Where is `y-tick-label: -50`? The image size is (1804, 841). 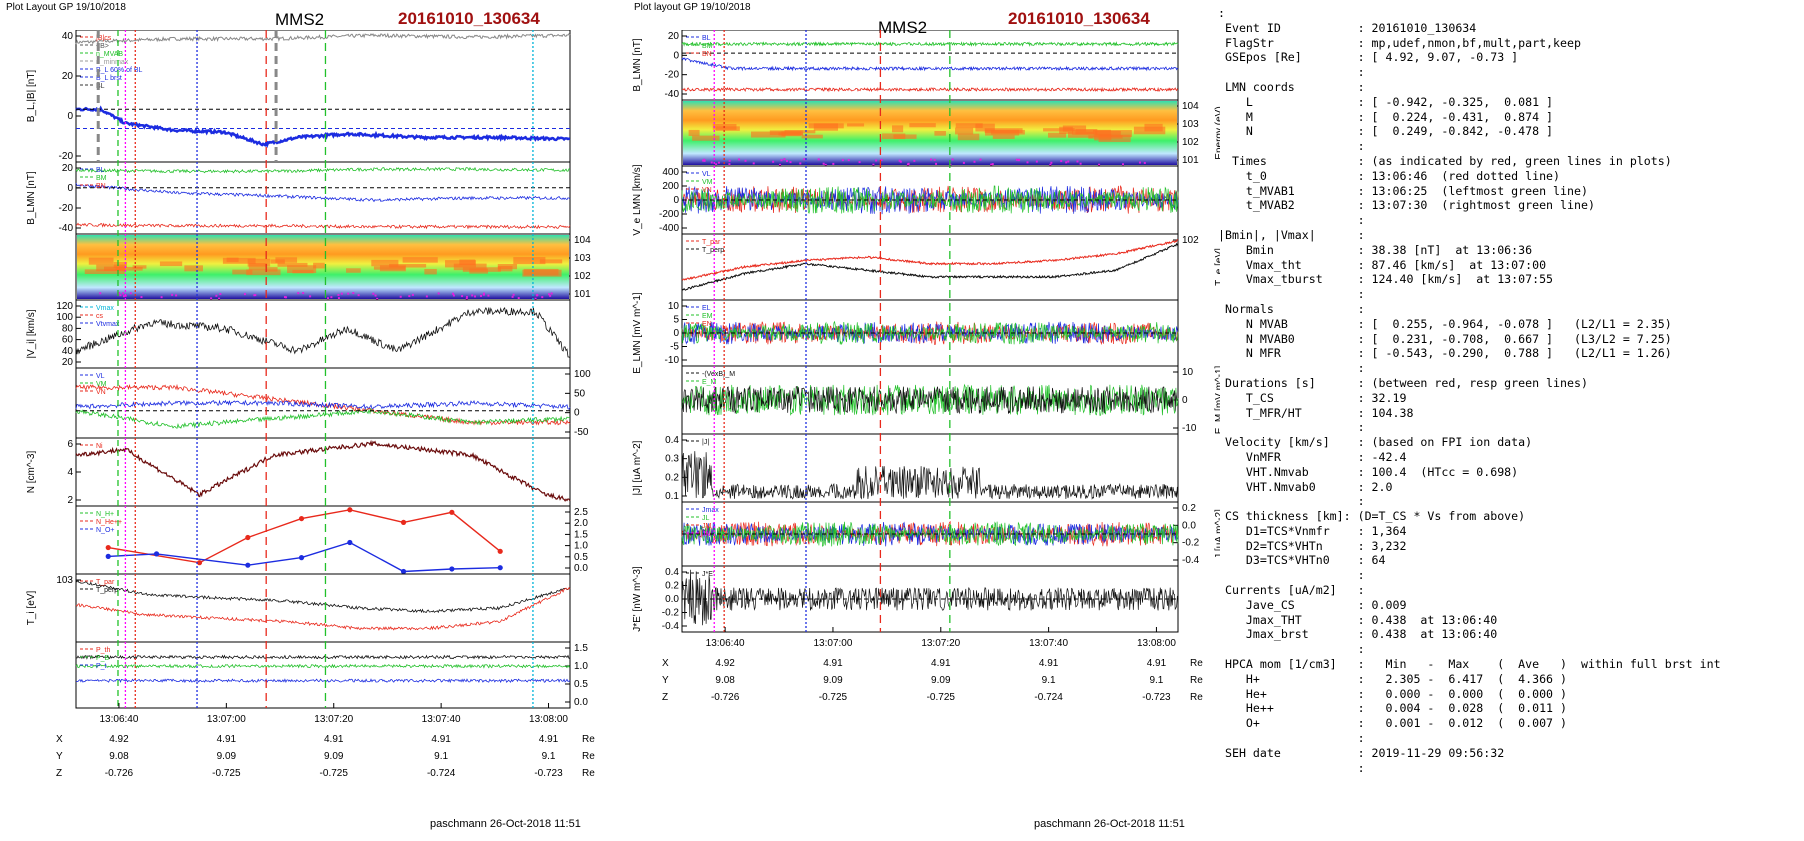
y-tick-label: -50 is located at coordinates (581, 432).